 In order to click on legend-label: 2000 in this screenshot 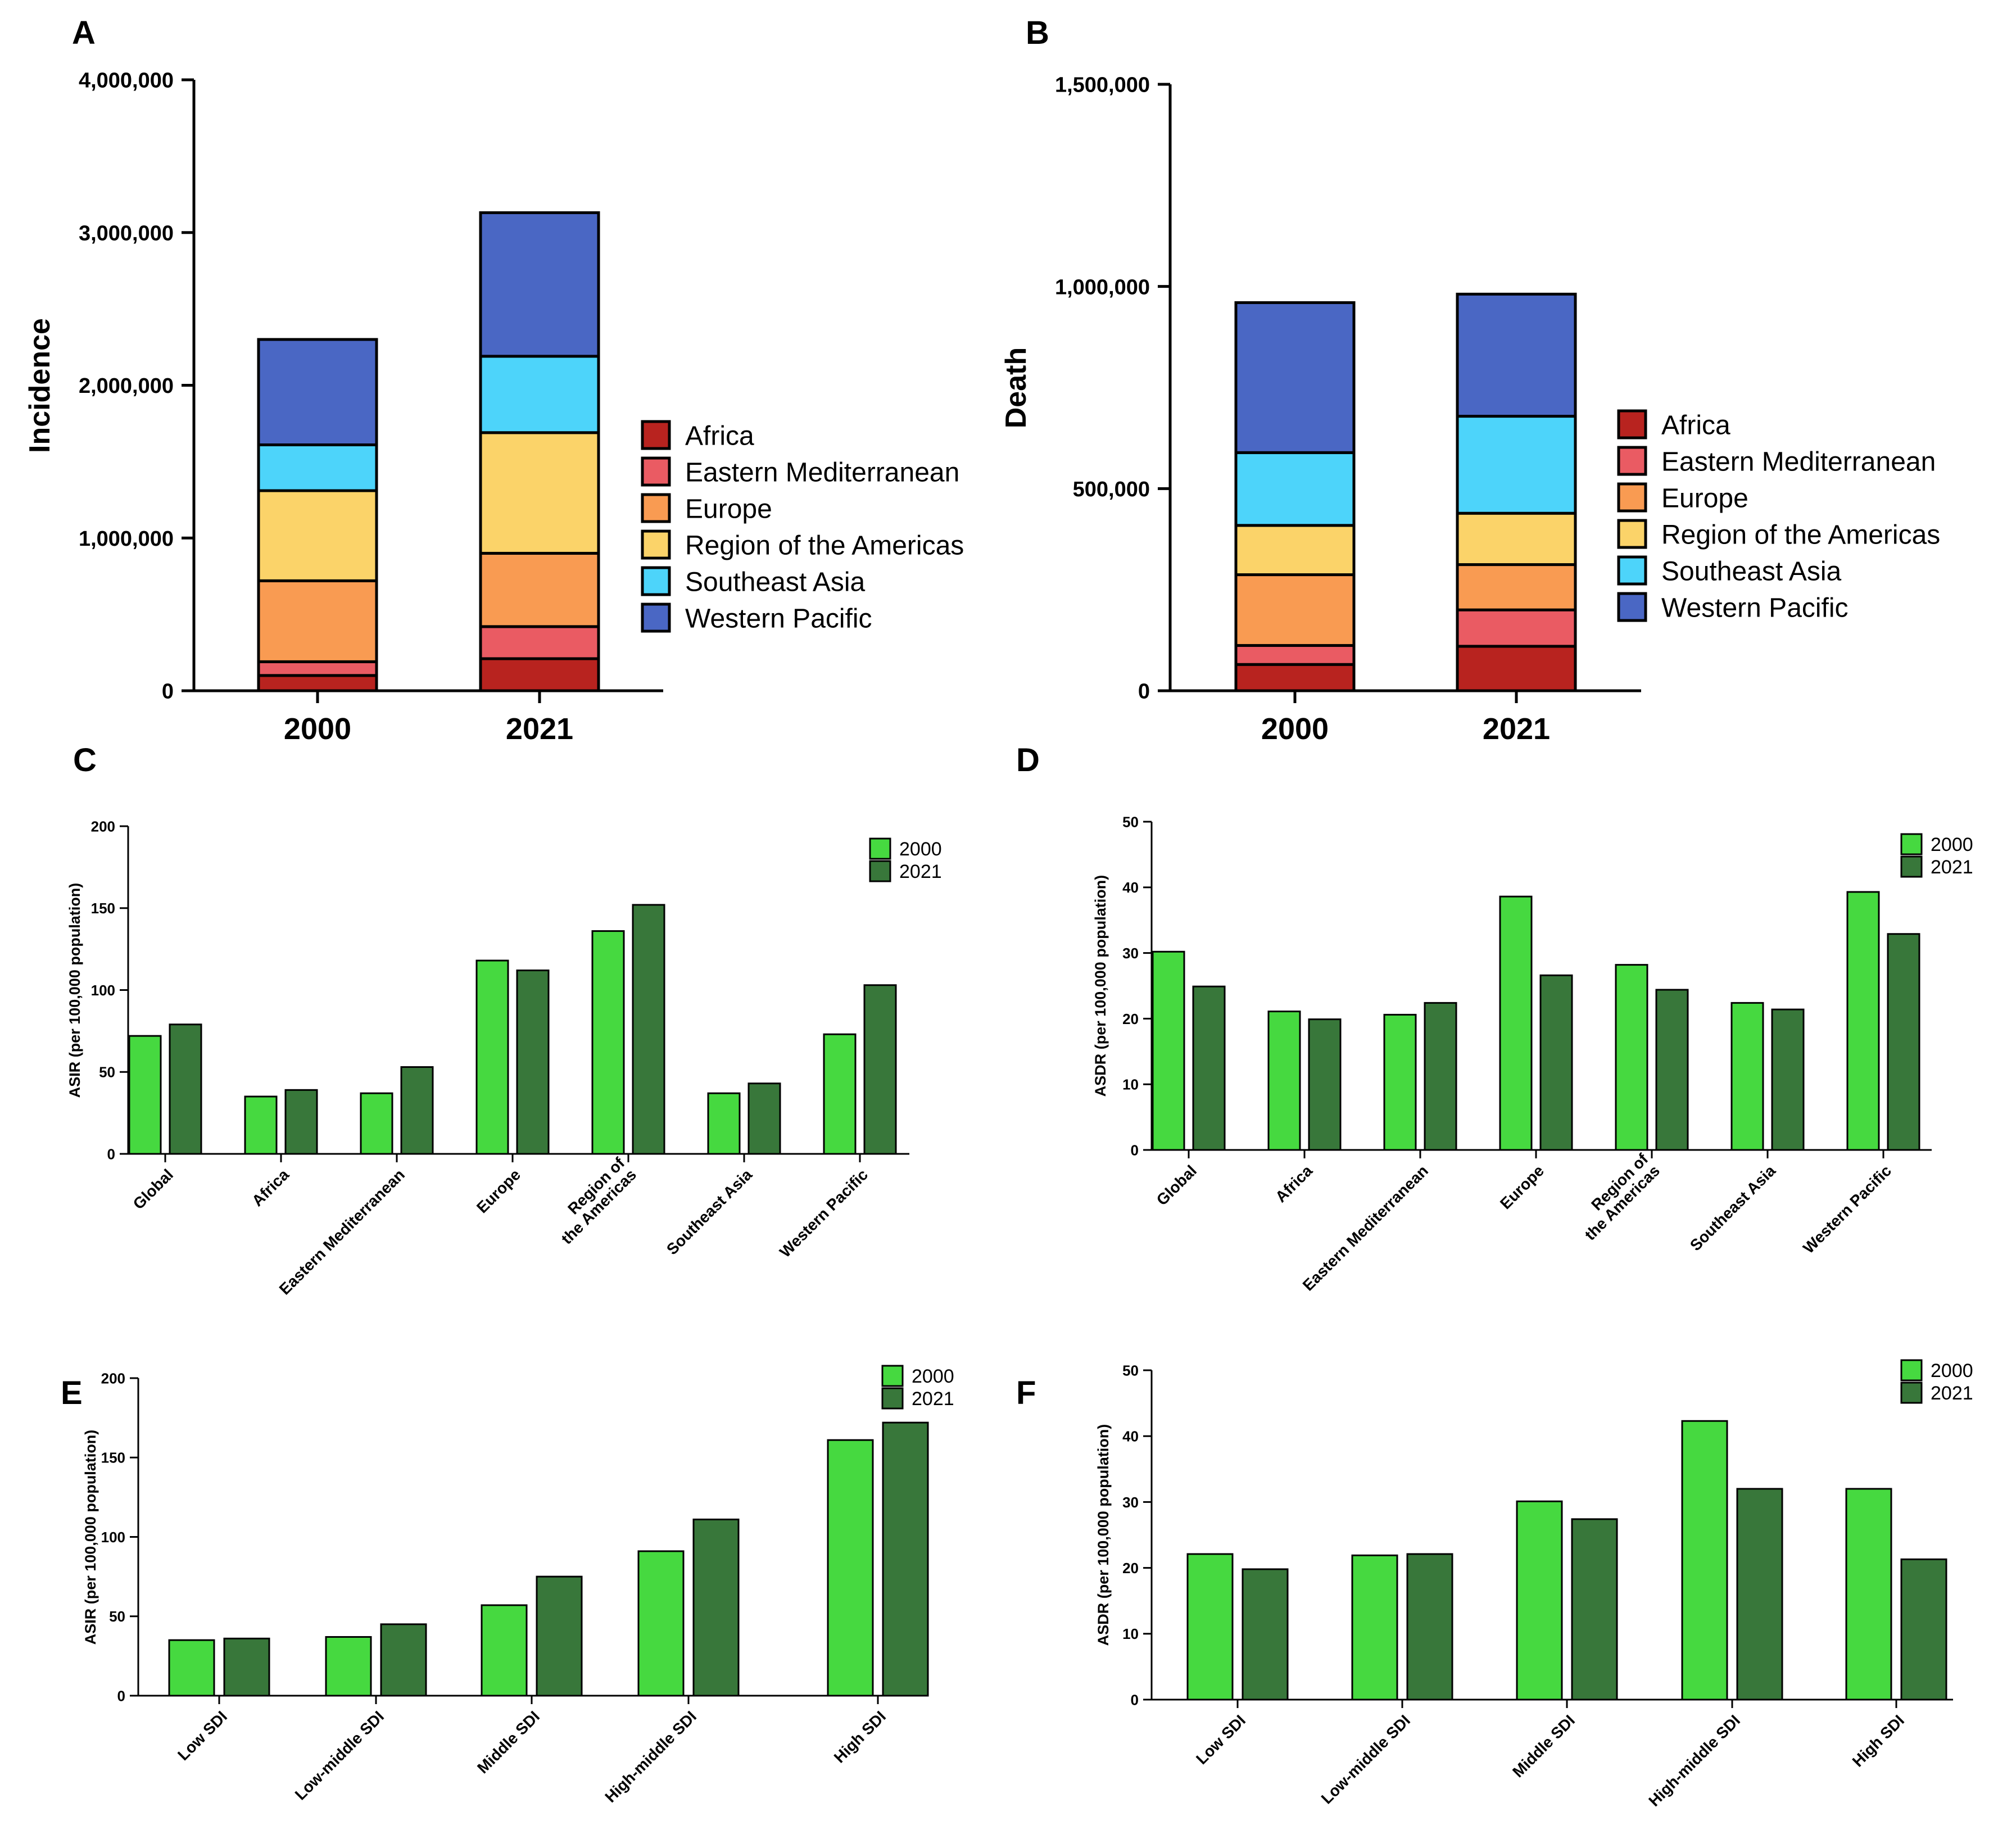, I will do `click(933, 1376)`.